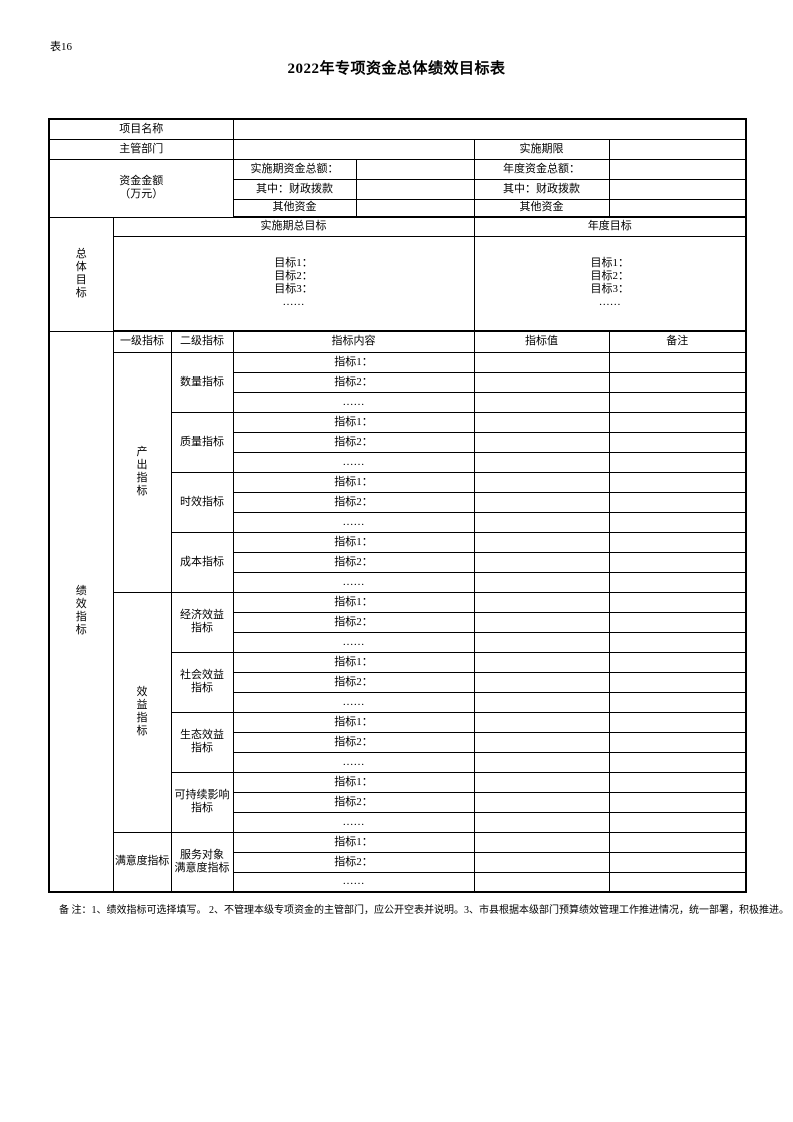  What do you see at coordinates (541, 149) in the screenshot?
I see `period-label: 实施期限` at bounding box center [541, 149].